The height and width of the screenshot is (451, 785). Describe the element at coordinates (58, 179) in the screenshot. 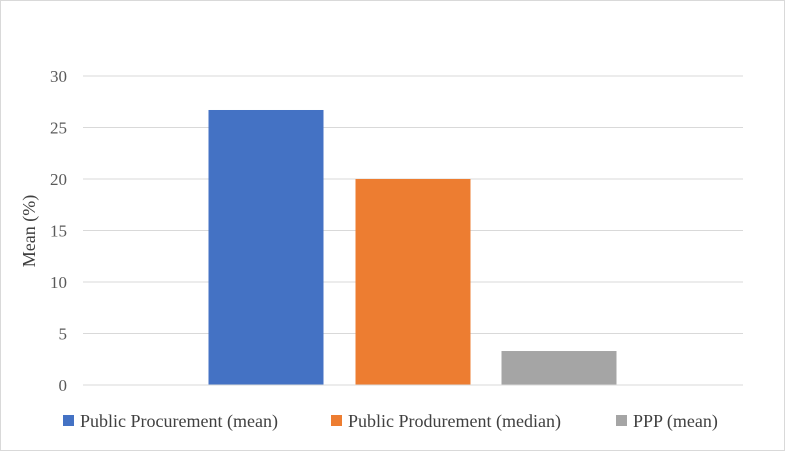

I see `y-tick-label: 20` at that location.